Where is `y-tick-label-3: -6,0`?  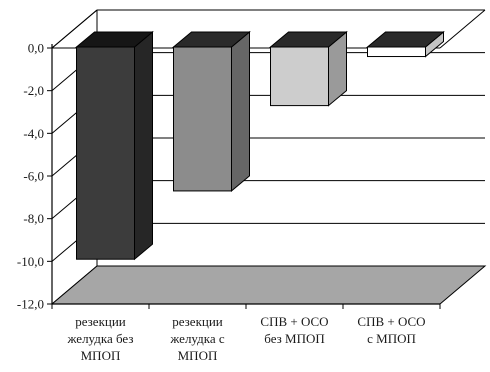
y-tick-label-3: -6,0 is located at coordinates (33, 176).